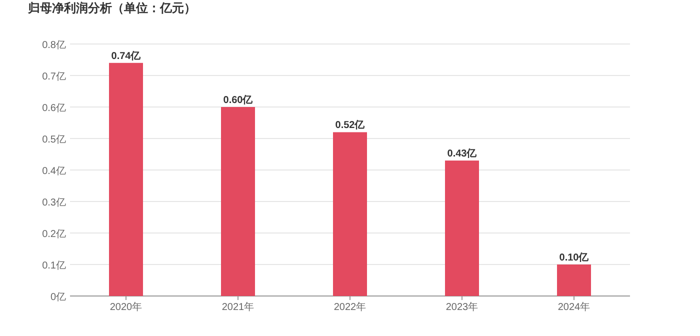 This screenshot has height=336, width=700. What do you see at coordinates (54, 140) in the screenshot?
I see `y-tick-label: 0.5亿` at bounding box center [54, 140].